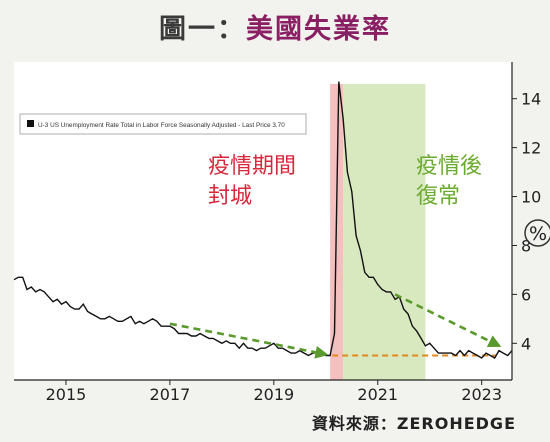 This screenshot has width=550, height=442. Describe the element at coordinates (252, 166) in the screenshot. I see `region-label-1-line-1: 疫情期間` at that location.